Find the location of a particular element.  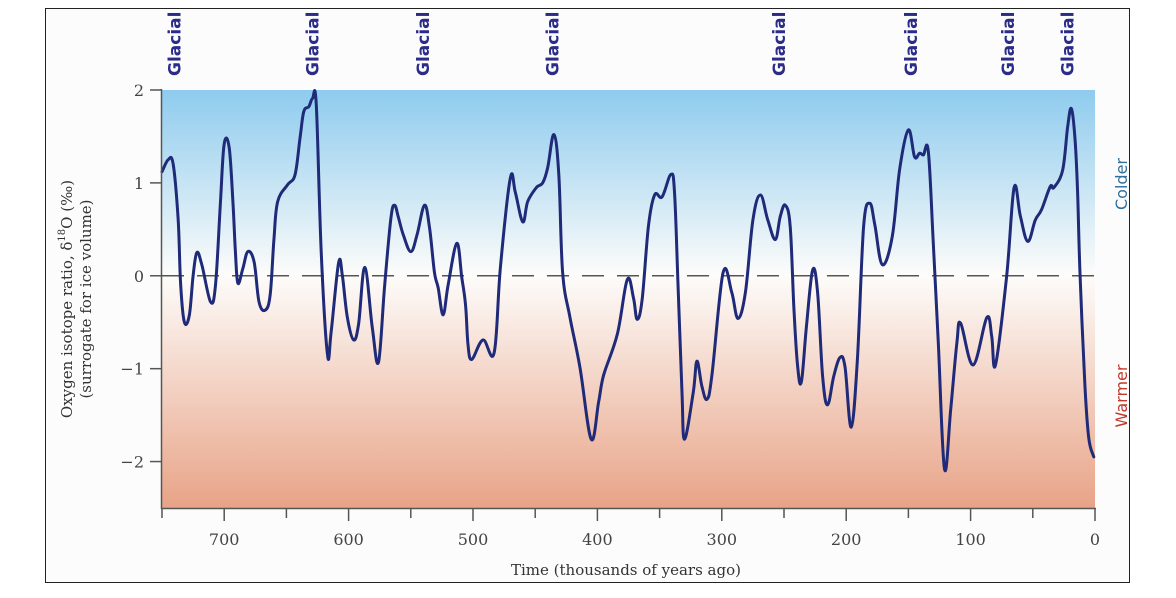

x-axis-title: Time (thousands of years ago) is located at coordinates (626, 570).